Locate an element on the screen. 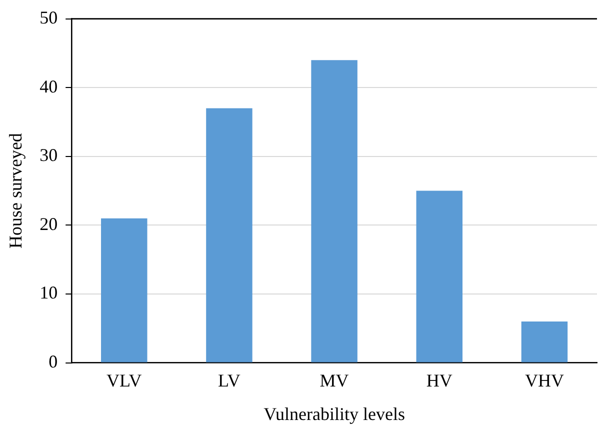  x-tick-label: MV is located at coordinates (334, 380).